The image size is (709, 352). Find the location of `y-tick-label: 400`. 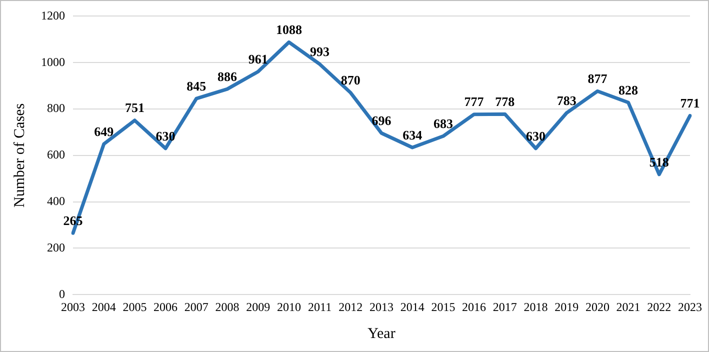

y-tick-label: 400 is located at coordinates (56, 201).